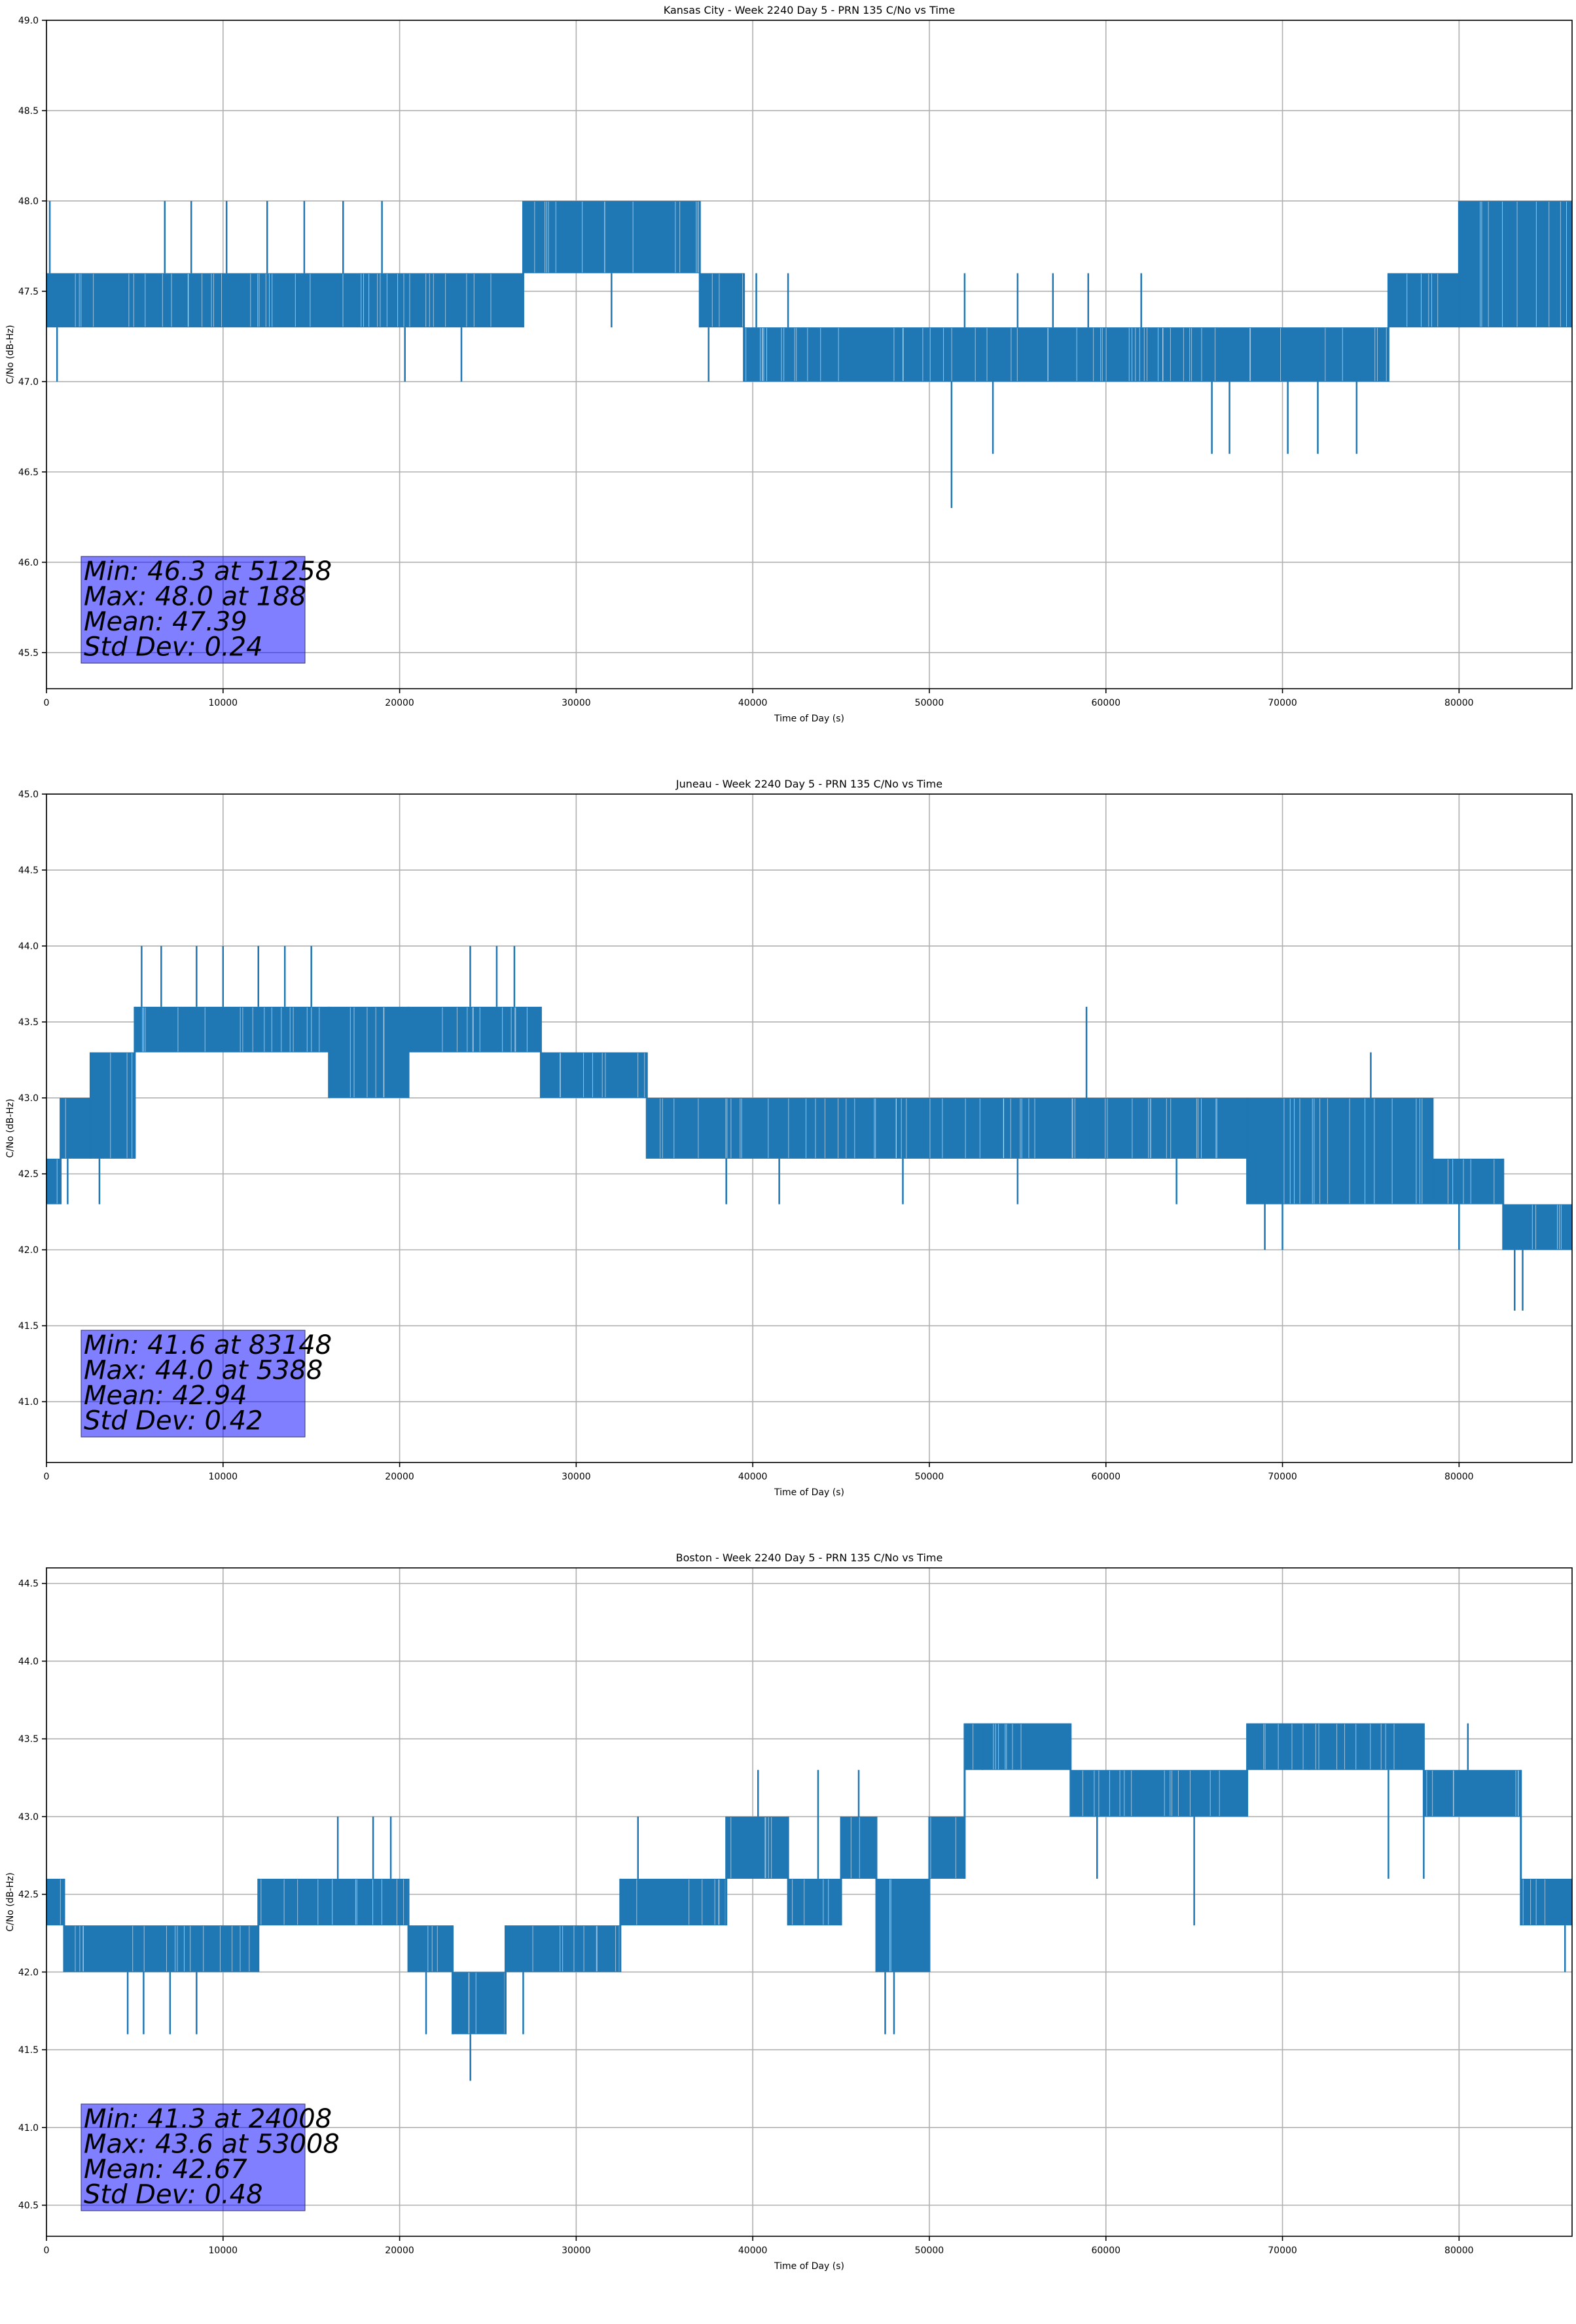  I want to click on y-tick-label: 43.0, so click(28, 1098).